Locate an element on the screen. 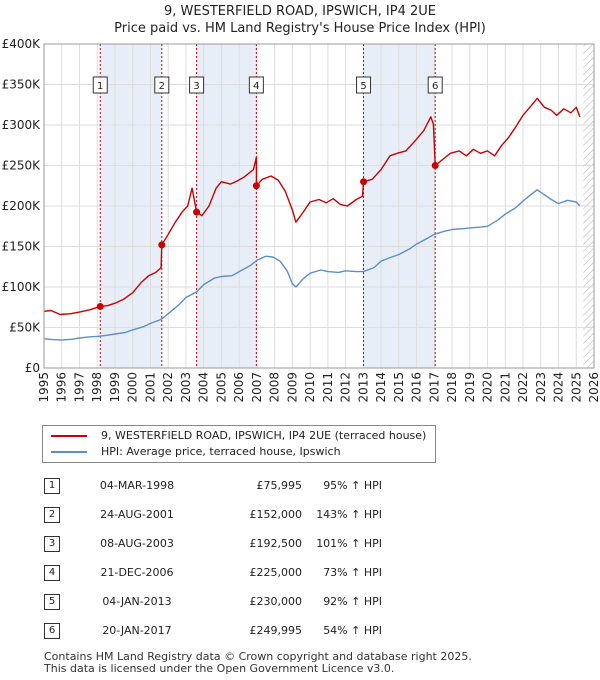  x-tick-label: 1998 is located at coordinates (97, 387).